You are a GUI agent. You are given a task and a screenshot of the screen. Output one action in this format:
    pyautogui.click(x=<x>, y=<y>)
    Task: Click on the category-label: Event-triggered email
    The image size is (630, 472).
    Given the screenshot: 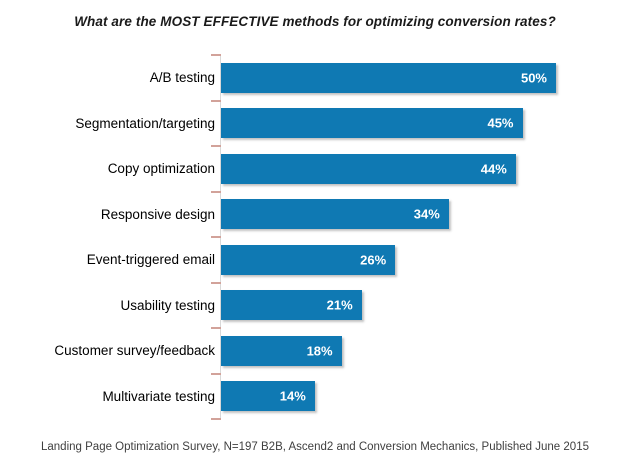 What is the action you would take?
    pyautogui.click(x=150, y=260)
    